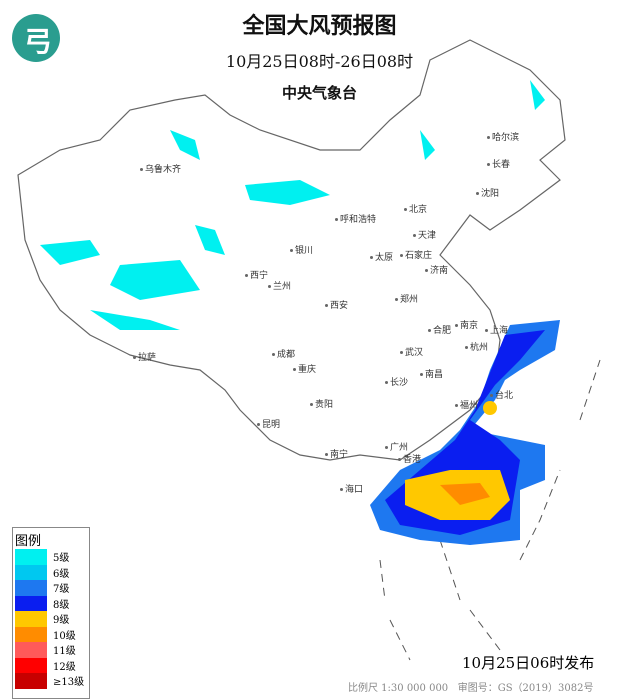  Describe the element at coordinates (465, 432) in the screenshot. I see `wind-area-southeast` at that location.